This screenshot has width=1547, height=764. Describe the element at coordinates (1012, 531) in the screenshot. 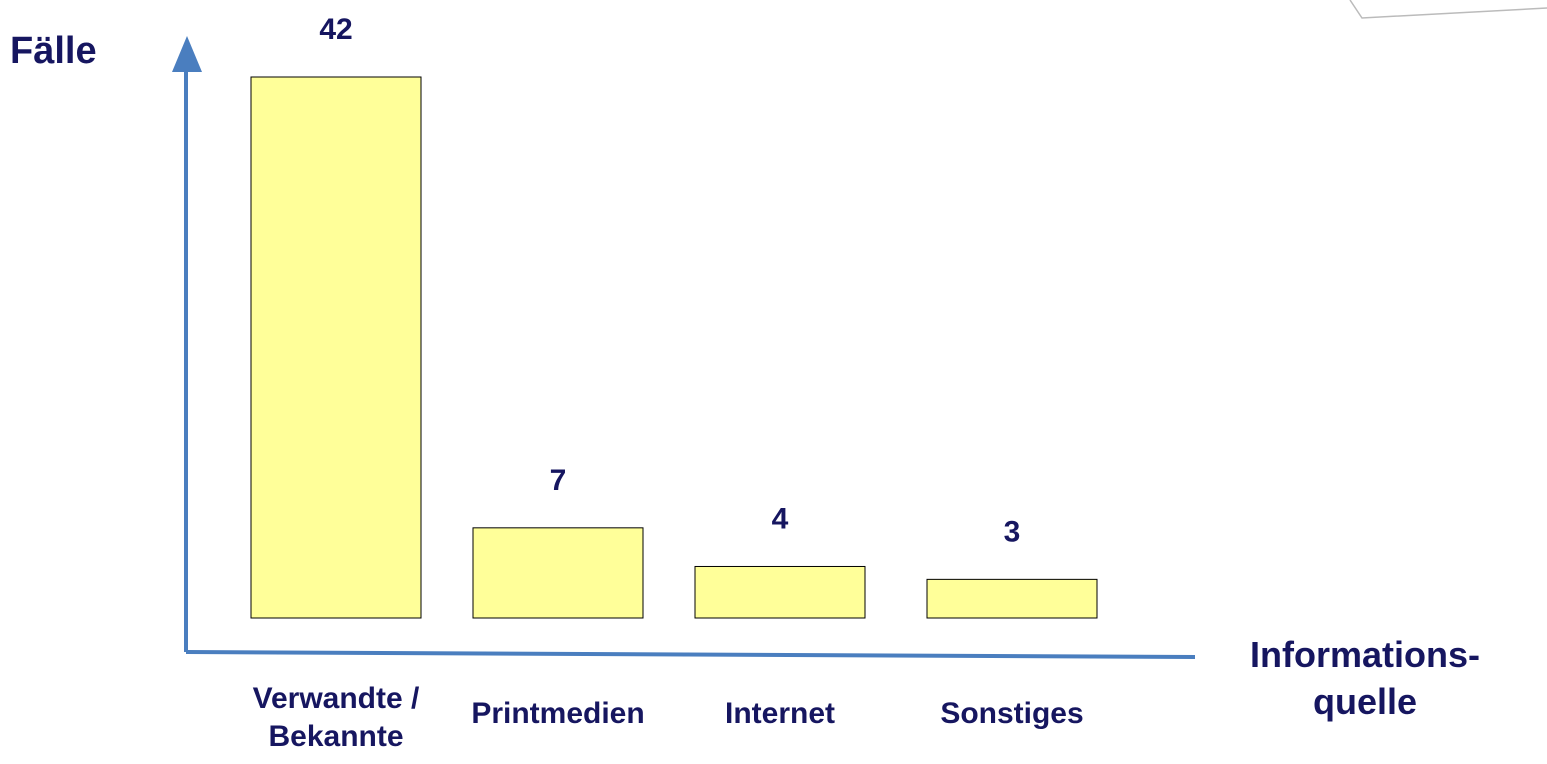

I see `value-label: 3` at that location.